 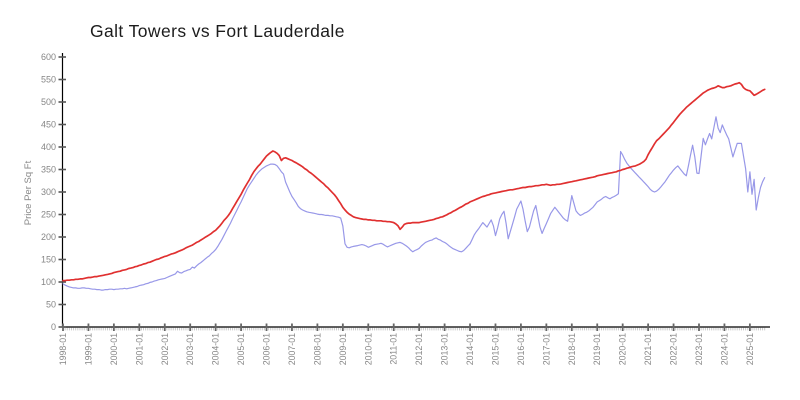 What do you see at coordinates (53, 327) in the screenshot?
I see `y-tick-label: 0` at bounding box center [53, 327].